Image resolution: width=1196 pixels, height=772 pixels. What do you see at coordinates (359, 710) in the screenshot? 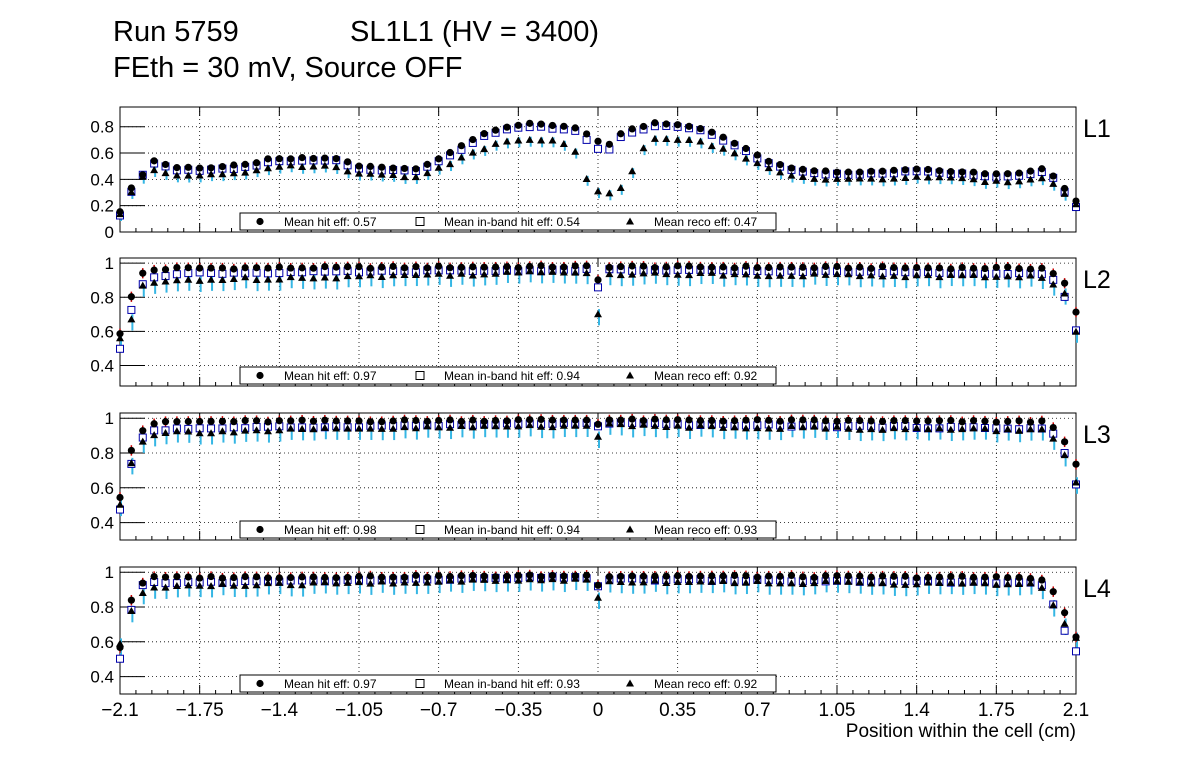
I see `x-tick-label: −1.05` at bounding box center [359, 710].